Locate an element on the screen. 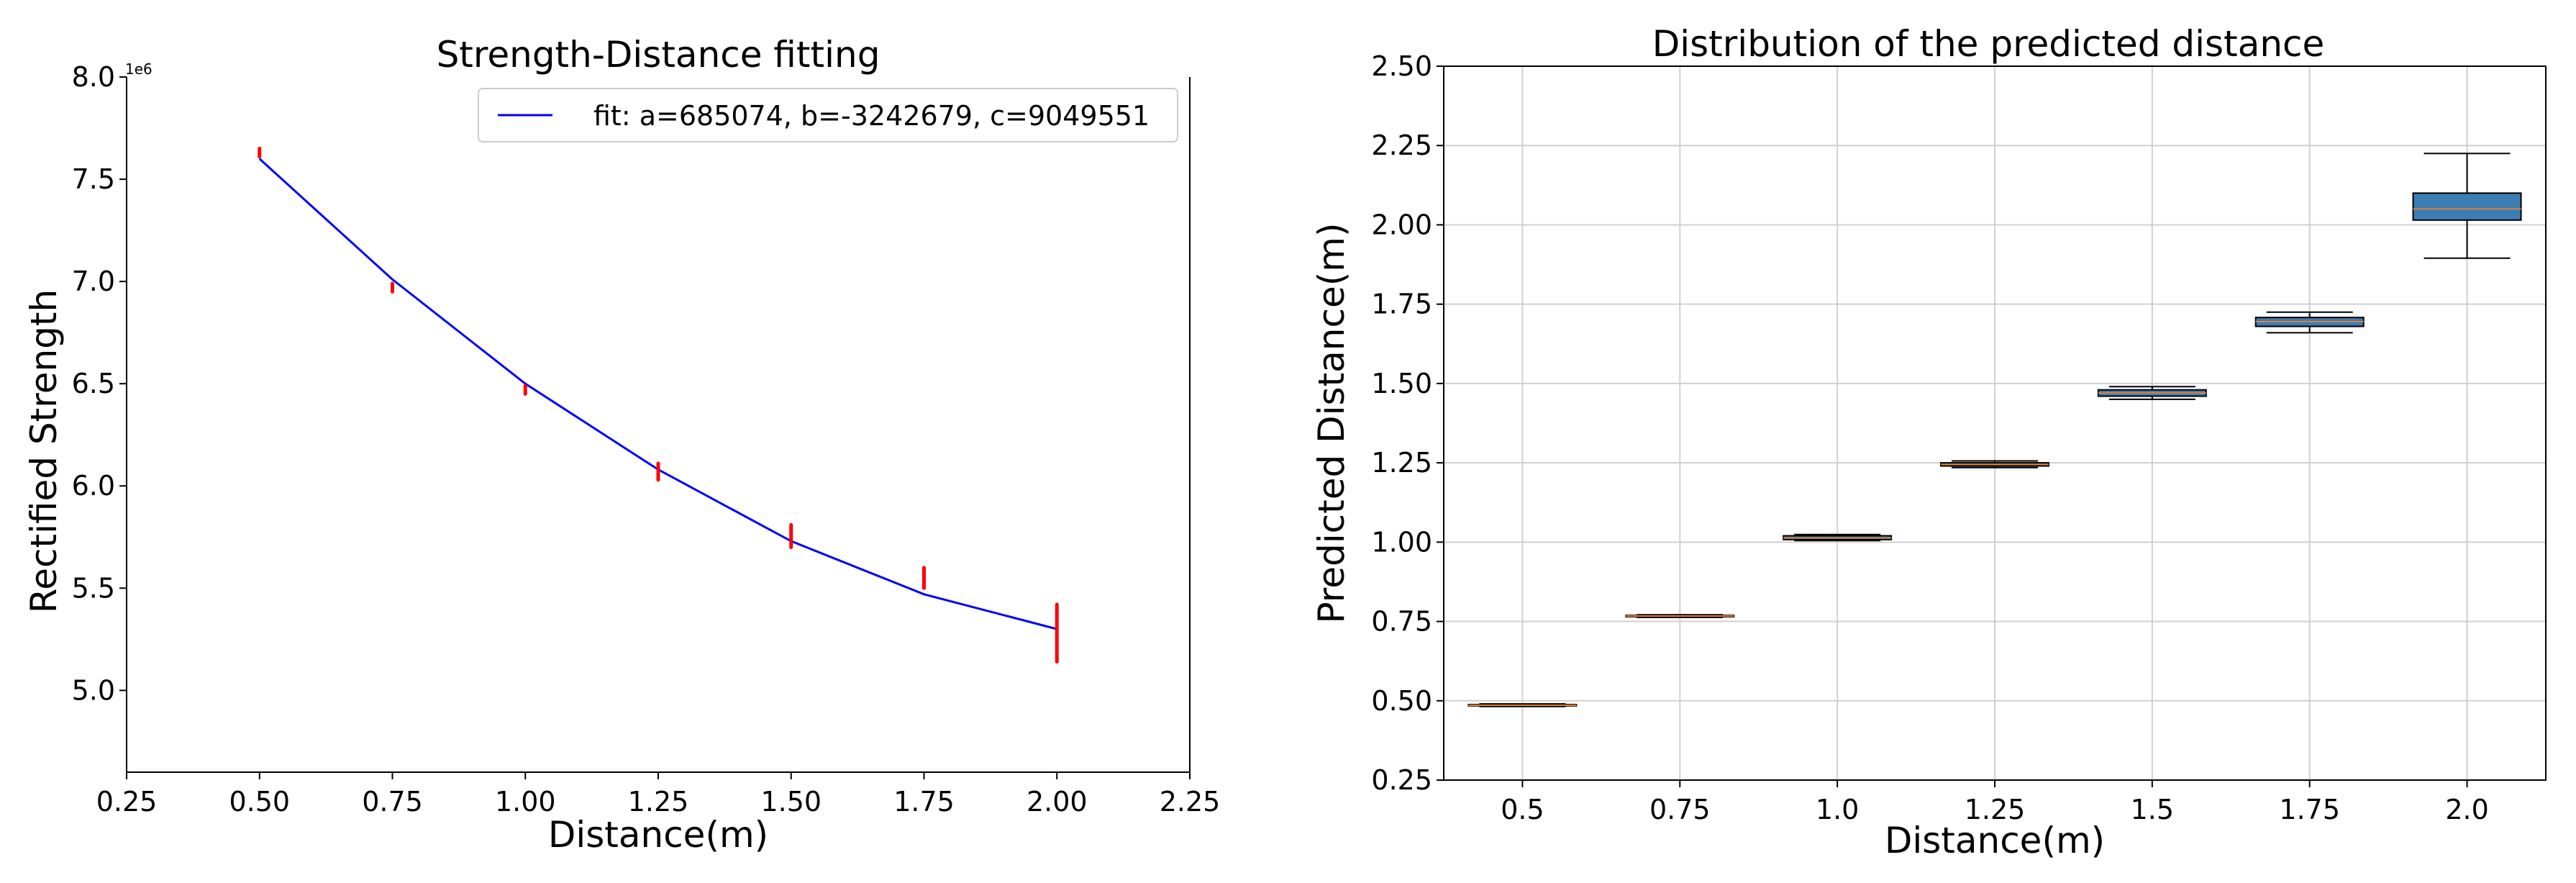 This screenshot has height=883, width=2576. right-x-tick-label: 0.75 is located at coordinates (1680, 810).